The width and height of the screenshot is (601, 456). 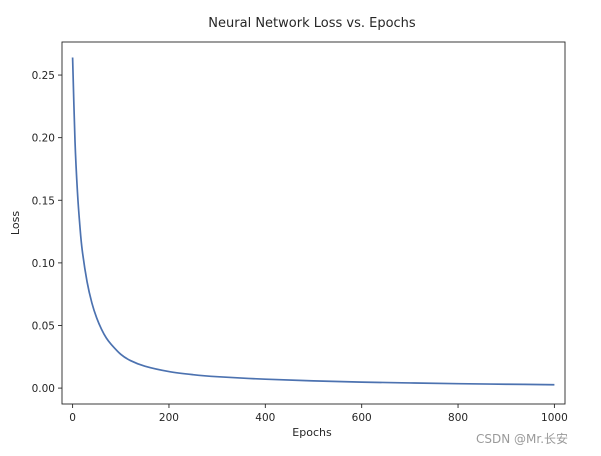 What do you see at coordinates (554, 418) in the screenshot?
I see `x-tick-label: 1000` at bounding box center [554, 418].